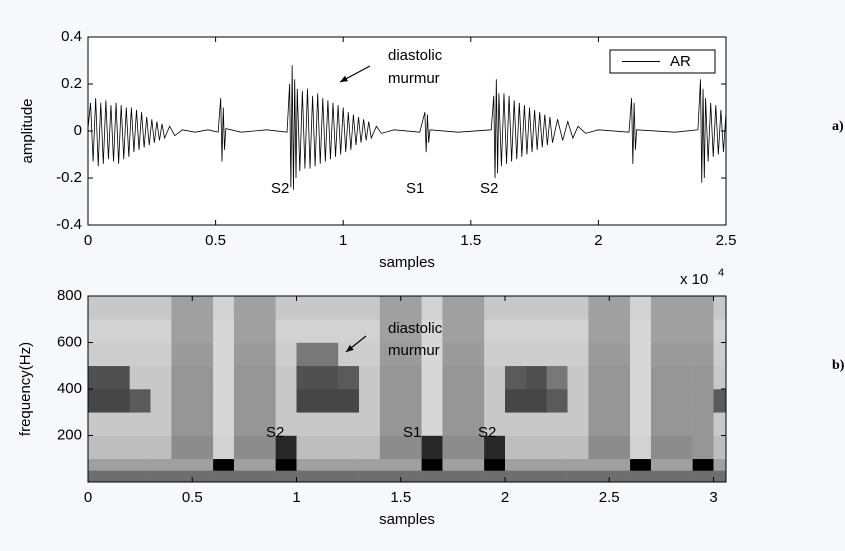 The image size is (845, 551). What do you see at coordinates (412, 432) in the screenshot?
I see `annotation: S1` at bounding box center [412, 432].